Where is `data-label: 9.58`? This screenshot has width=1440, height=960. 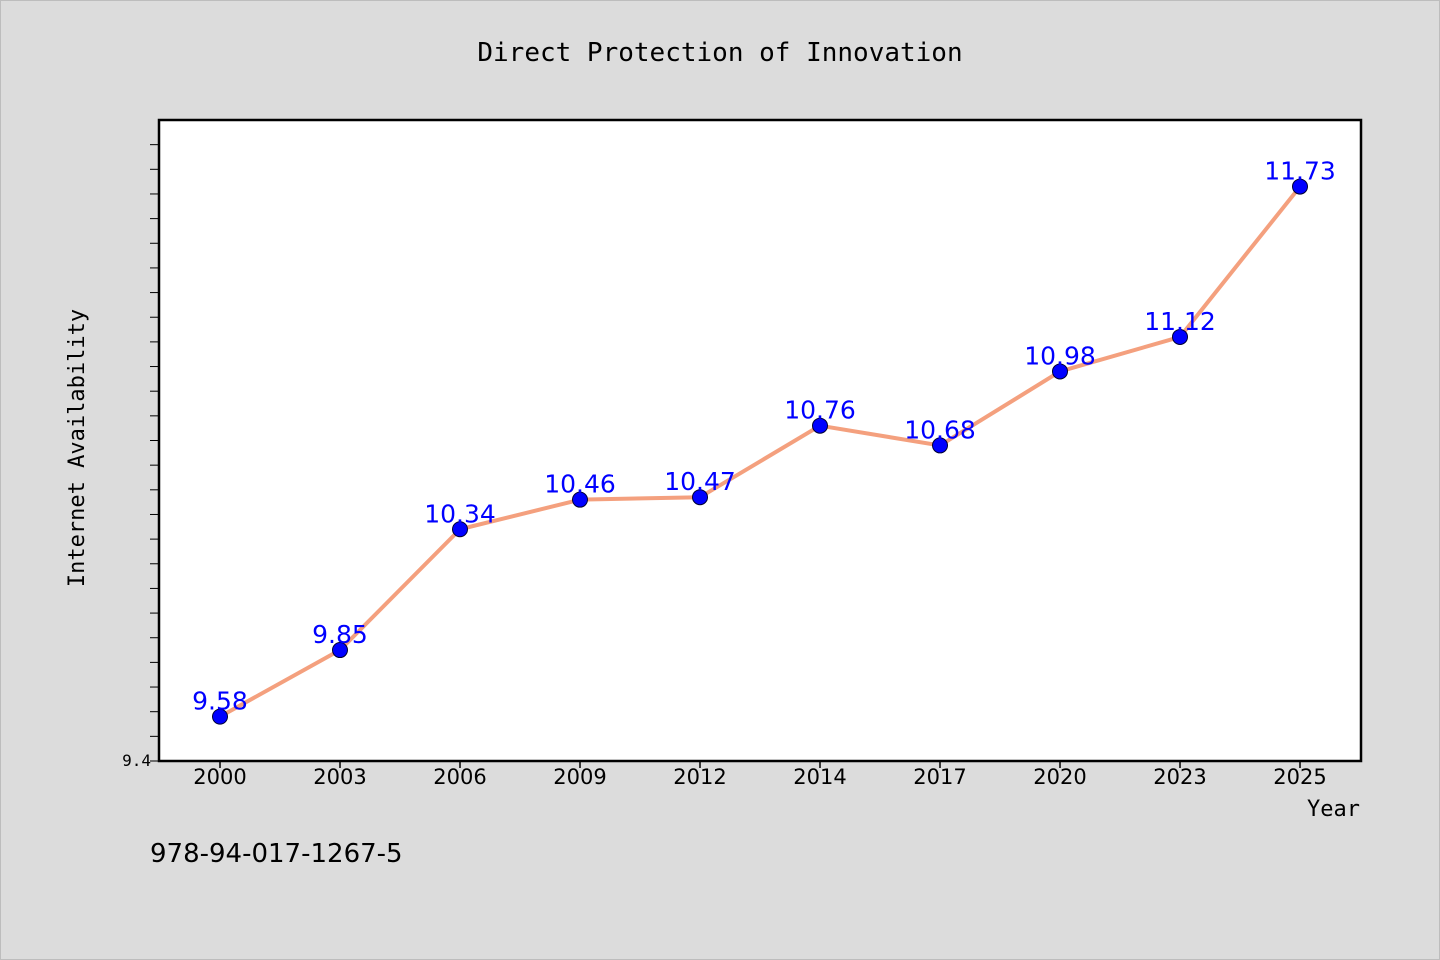 data-label: 9.58 is located at coordinates (220, 701).